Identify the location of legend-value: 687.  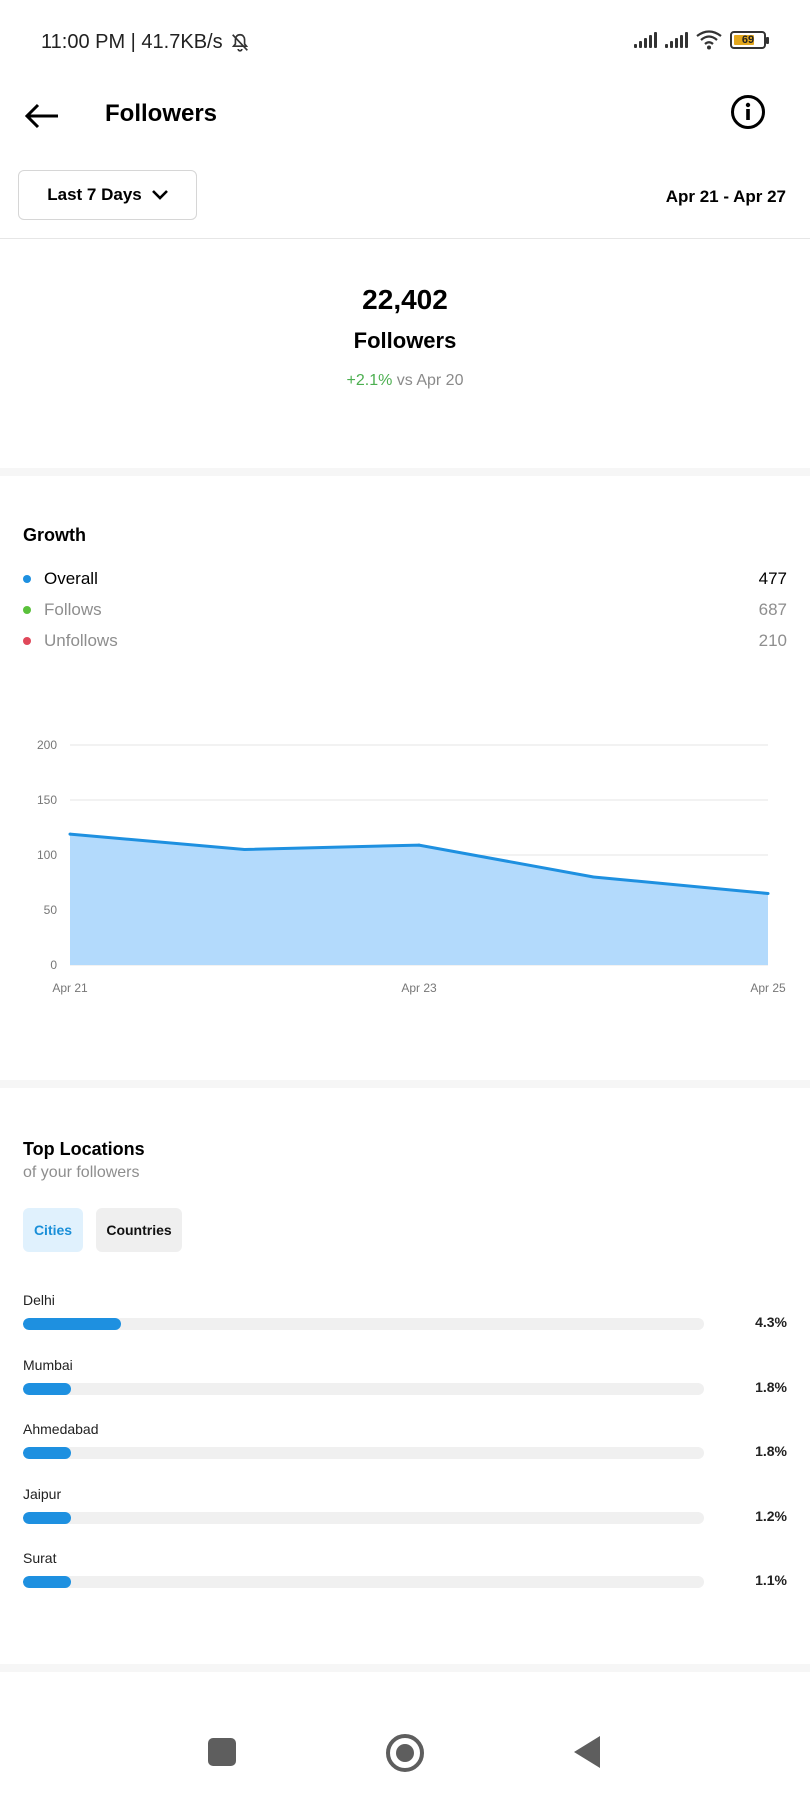
(772, 609).